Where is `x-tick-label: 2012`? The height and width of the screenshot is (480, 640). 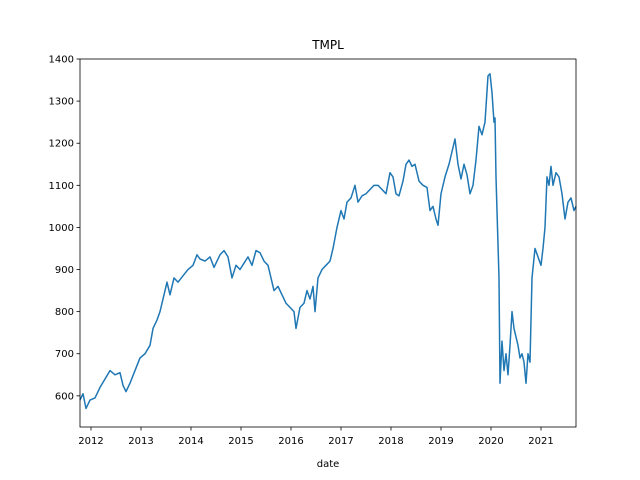 x-tick-label: 2012 is located at coordinates (90, 441).